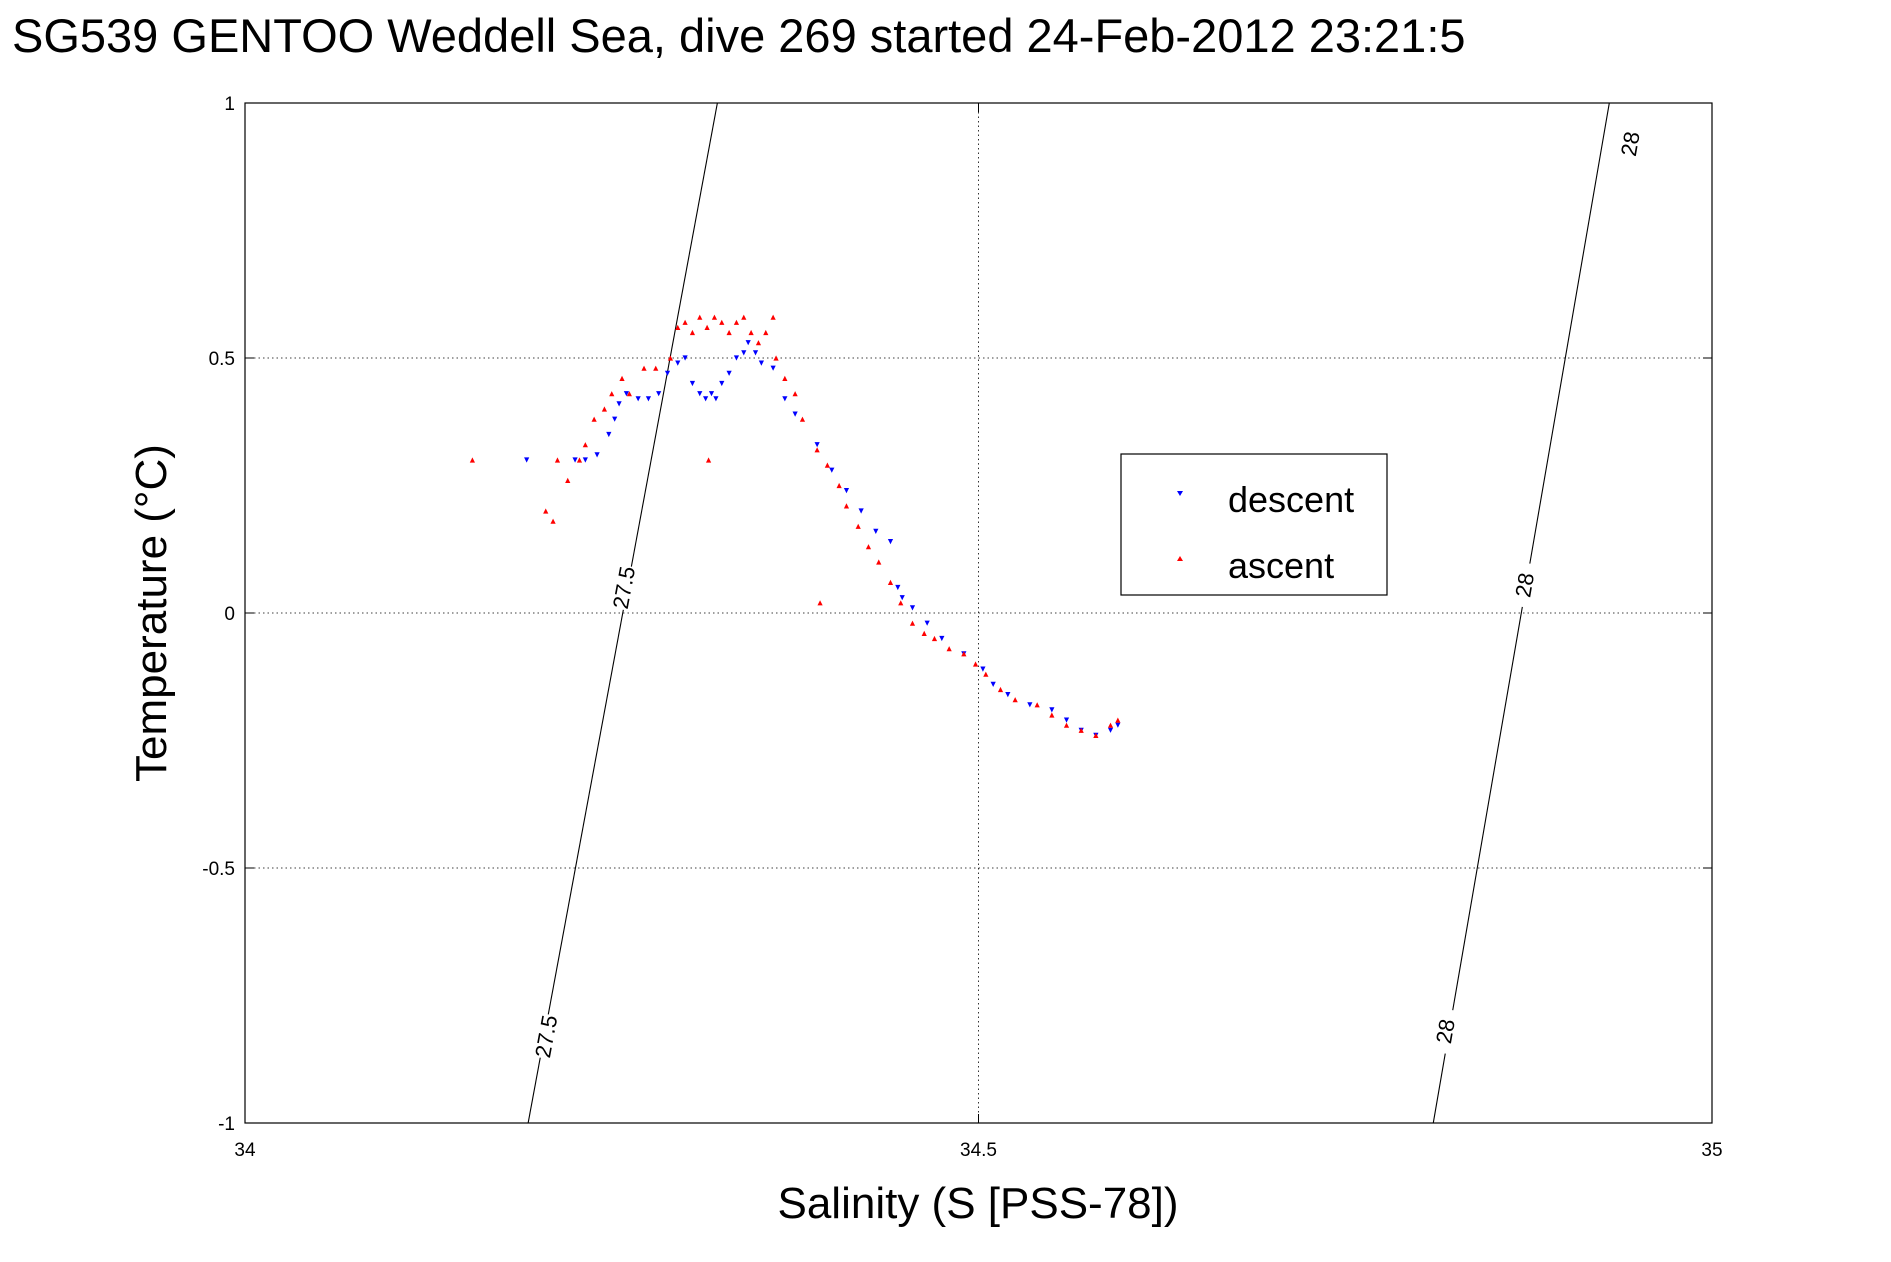 Image resolution: width=1891 pixels, height=1262 pixels. What do you see at coordinates (222, 359) in the screenshot?
I see `y-tick-label-3: 0.5` at bounding box center [222, 359].